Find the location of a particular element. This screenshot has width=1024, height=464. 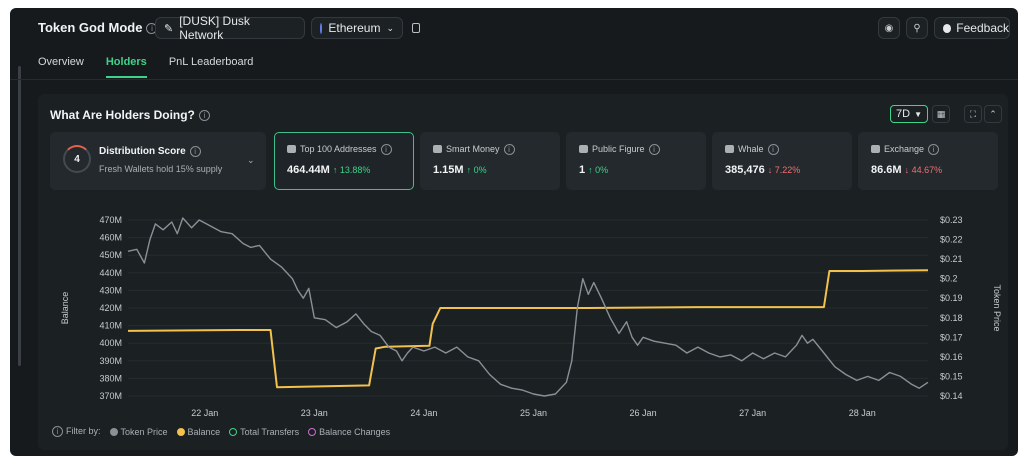

tab-bar: Overview Holders PnL Leaderboard is located at coordinates (145, 67).